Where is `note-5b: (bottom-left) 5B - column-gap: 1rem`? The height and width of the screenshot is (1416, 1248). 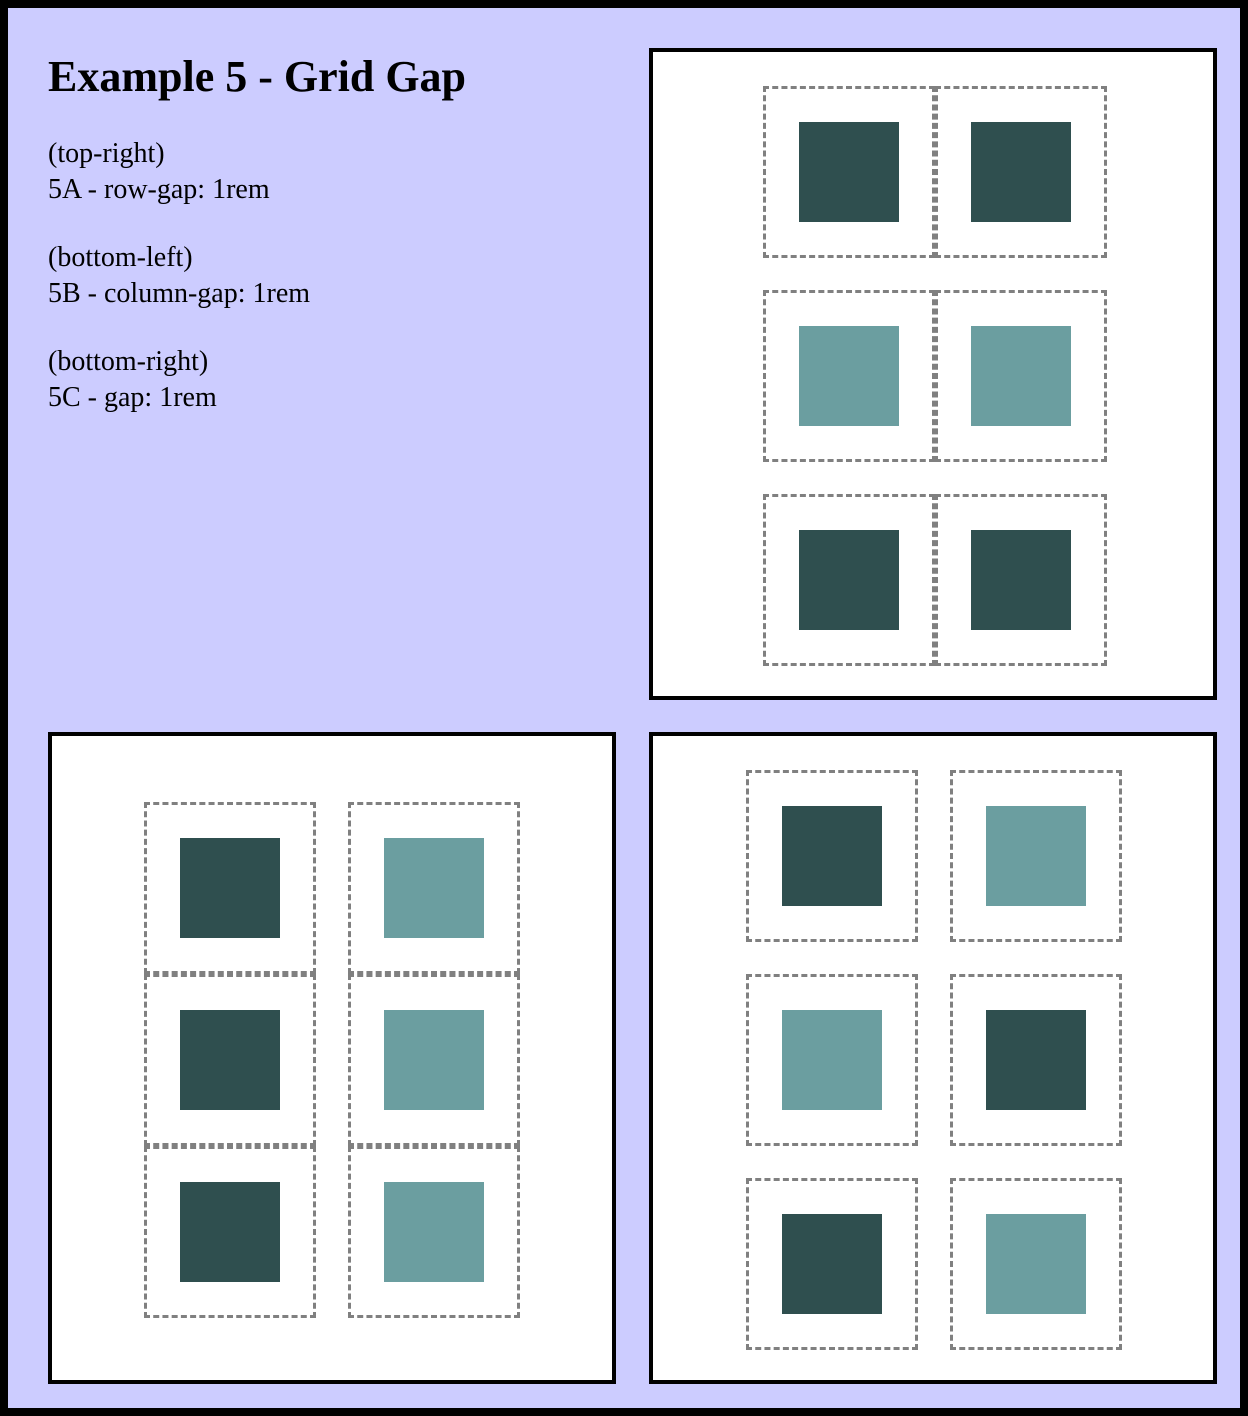 note-5b: (bottom-left) 5B - column-gap: 1rem is located at coordinates (328, 276).